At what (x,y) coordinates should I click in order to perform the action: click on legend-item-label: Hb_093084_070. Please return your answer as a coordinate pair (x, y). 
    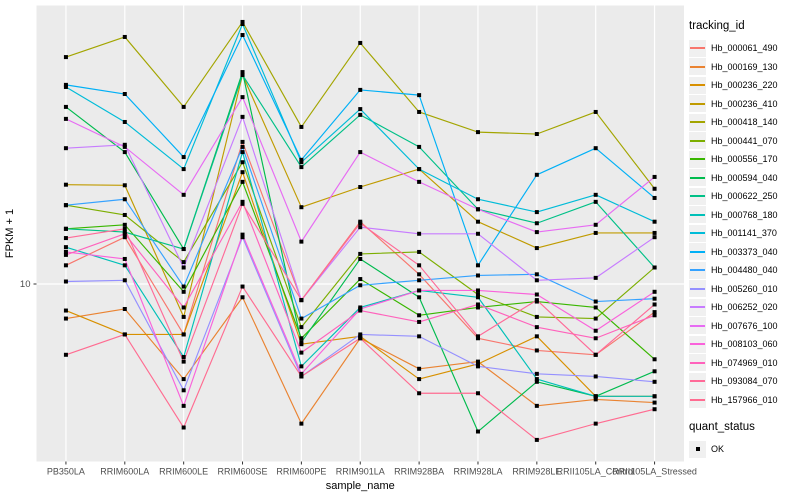
    Looking at the image, I should click on (744, 381).